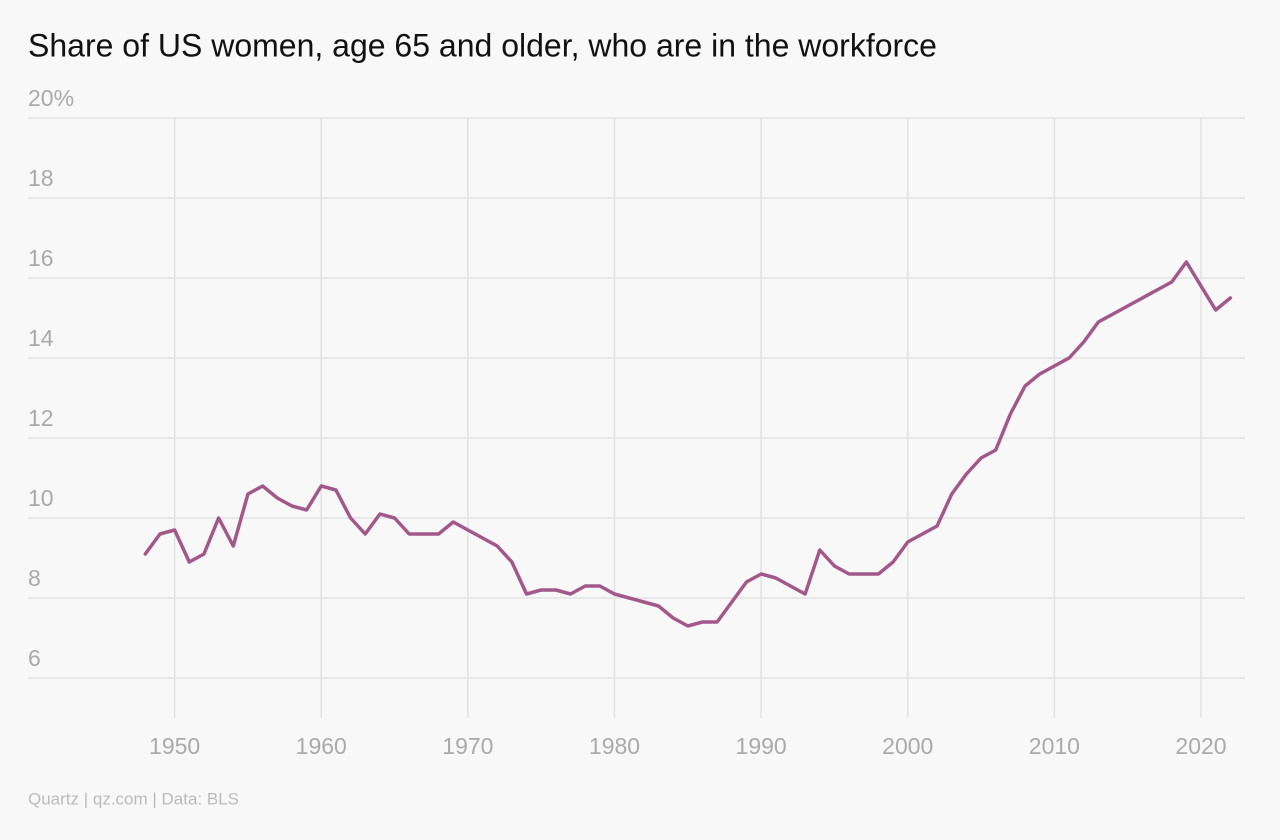  What do you see at coordinates (41, 418) in the screenshot?
I see `y-tick-label: 12` at bounding box center [41, 418].